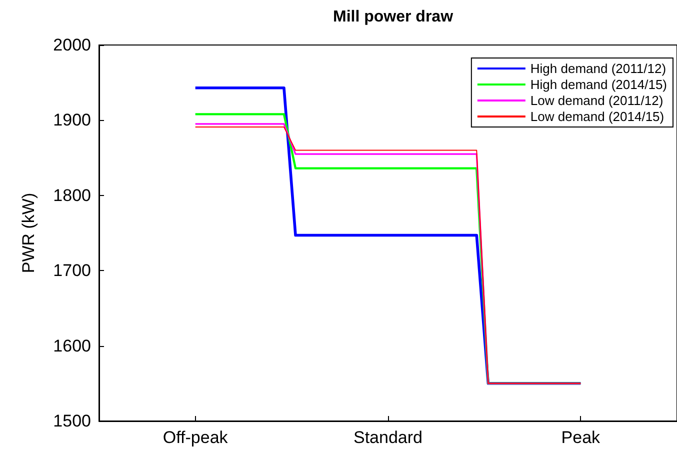 This screenshot has width=677, height=452. I want to click on x-tick-label: Off-peak, so click(195, 437).